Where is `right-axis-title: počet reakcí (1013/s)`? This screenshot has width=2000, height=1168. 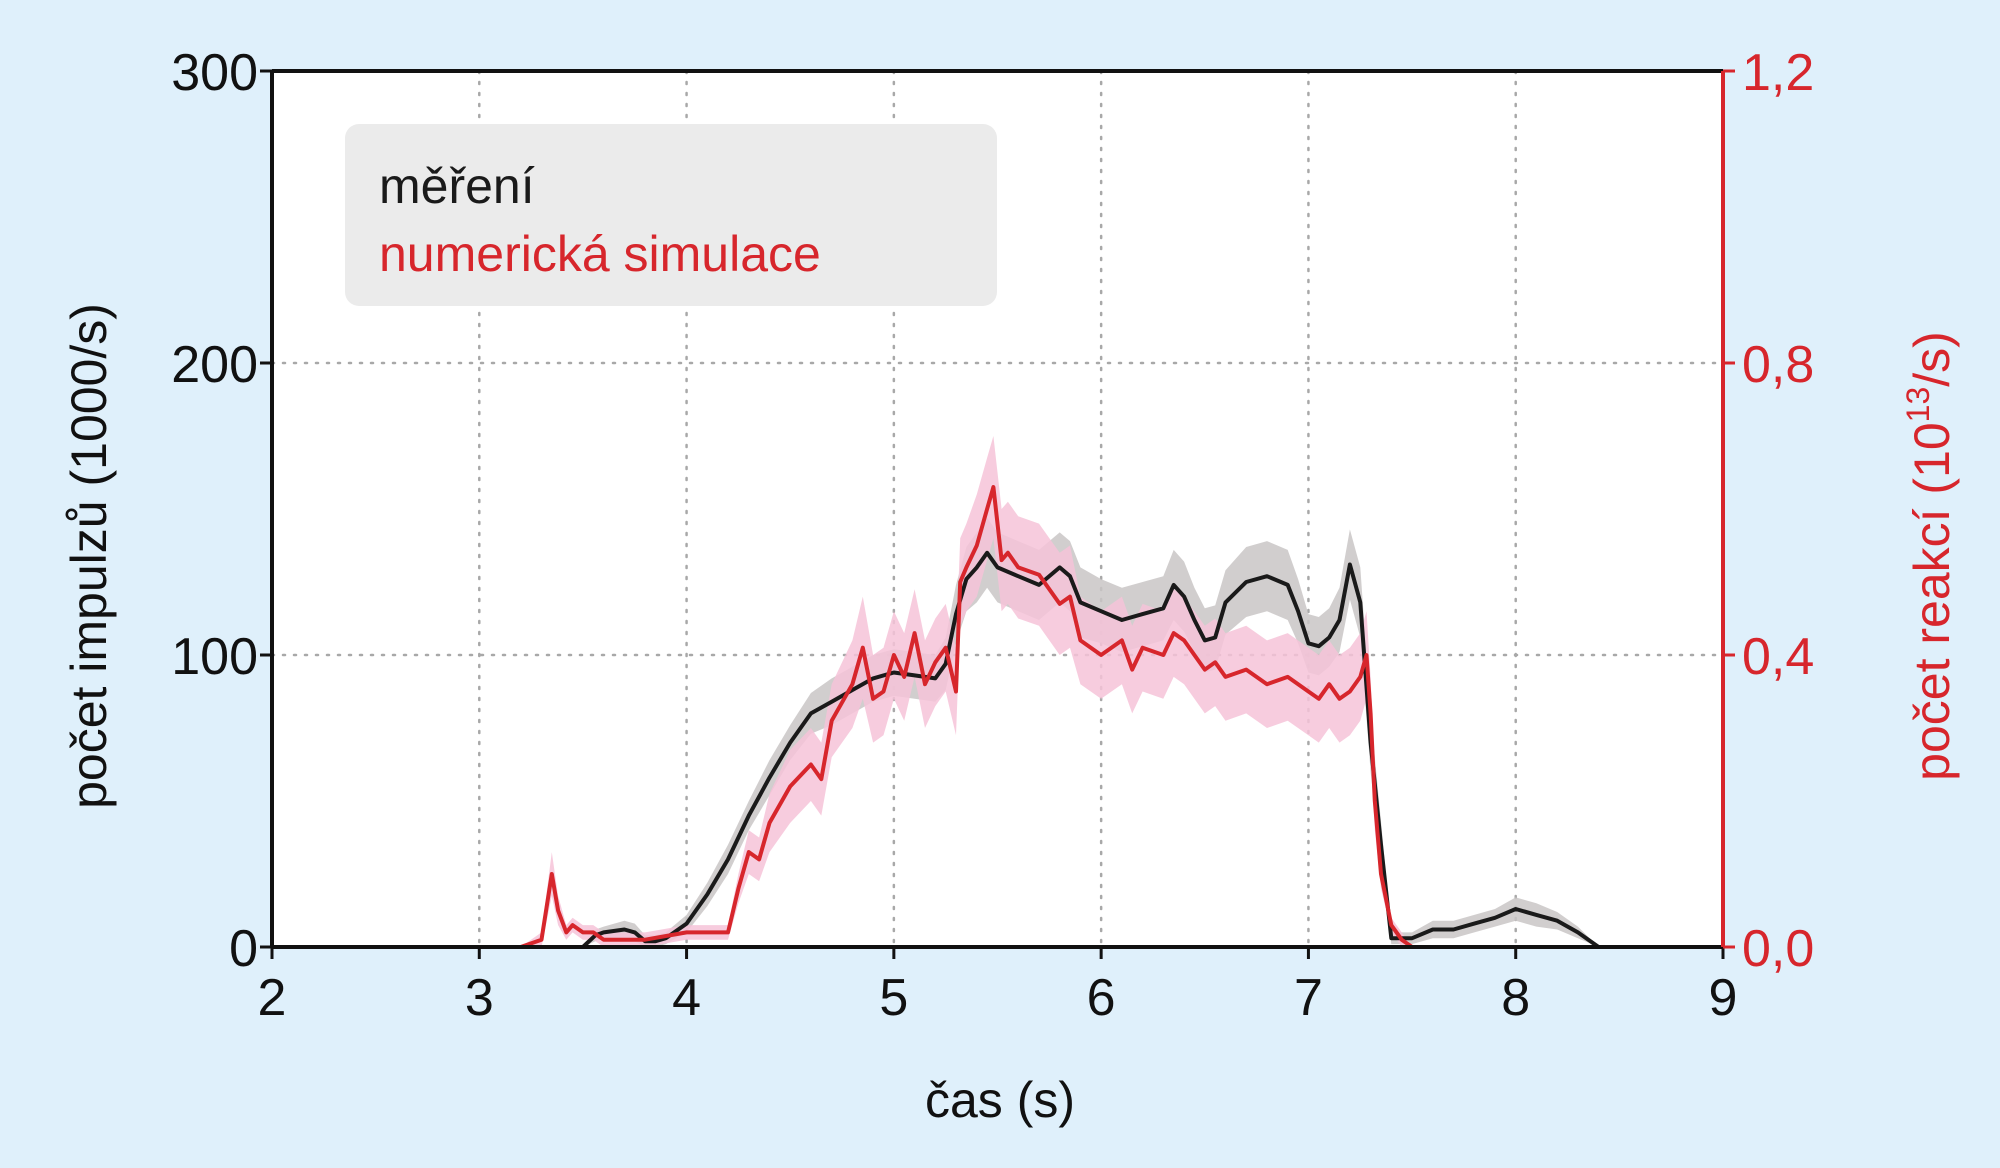
right-axis-title: počet reakcí (1013/s) is located at coordinates (1930, 556).